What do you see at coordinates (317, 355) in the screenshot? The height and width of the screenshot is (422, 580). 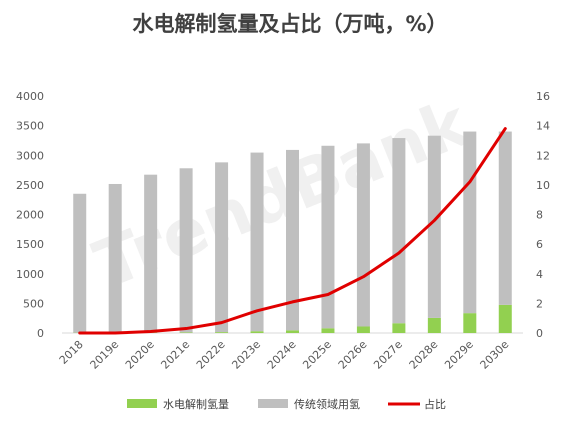 I see `x-tick-label: 2025e` at bounding box center [317, 355].